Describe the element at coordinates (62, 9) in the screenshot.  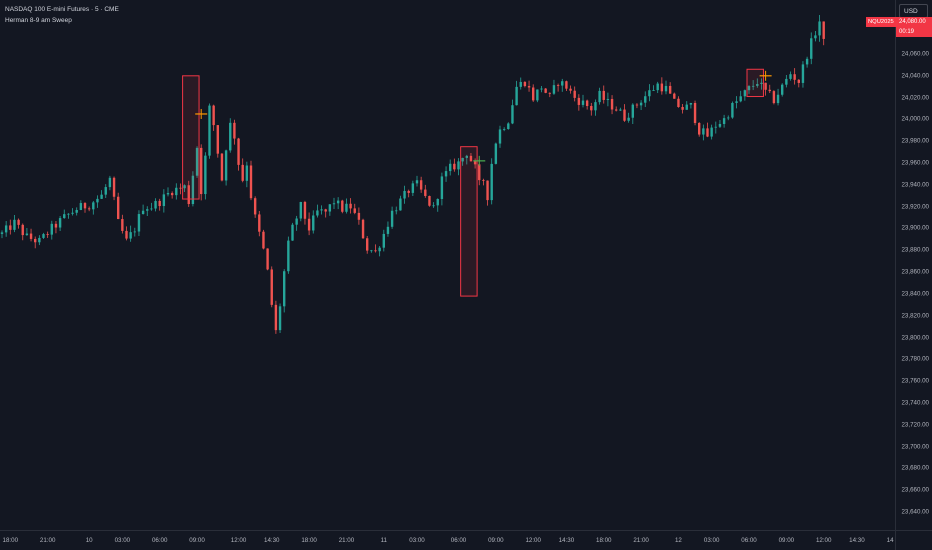
I see `symbol-legend-title: NASDAQ 100 E-mini Futures · 5 · CME` at that location.